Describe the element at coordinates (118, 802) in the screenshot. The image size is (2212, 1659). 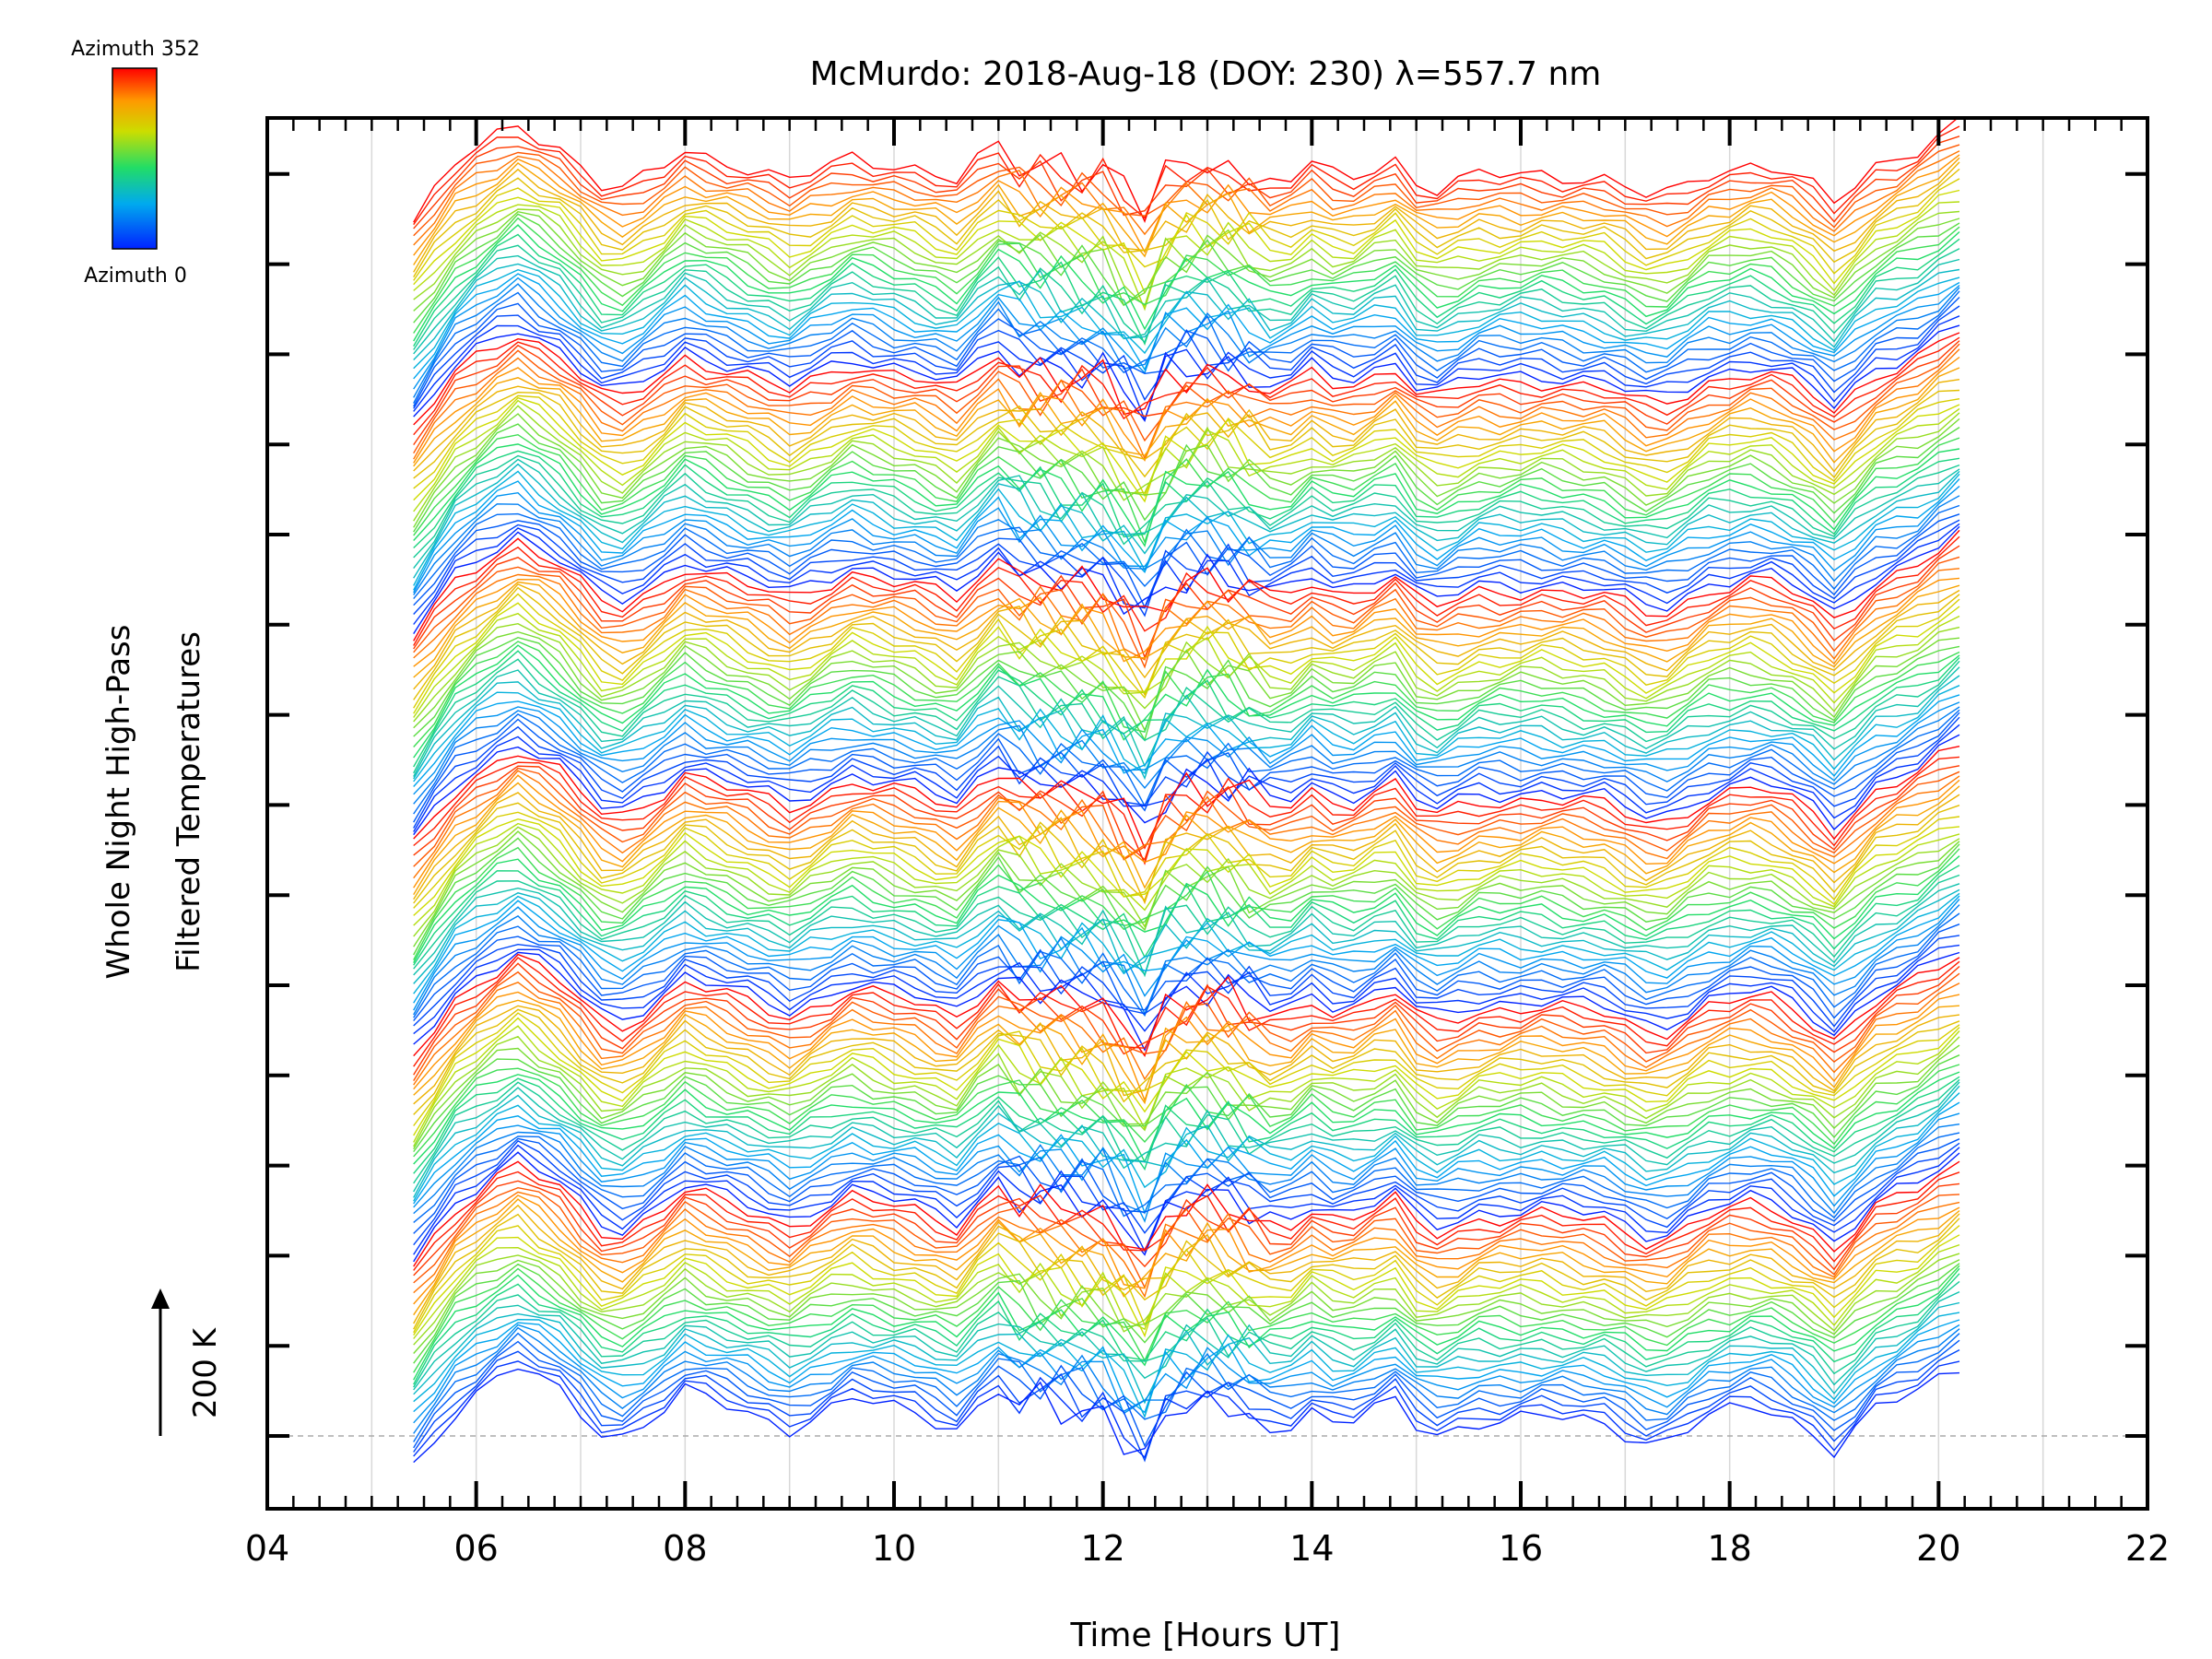
I see `y-axis-label-line1: Whole Night High-Pass` at that location.